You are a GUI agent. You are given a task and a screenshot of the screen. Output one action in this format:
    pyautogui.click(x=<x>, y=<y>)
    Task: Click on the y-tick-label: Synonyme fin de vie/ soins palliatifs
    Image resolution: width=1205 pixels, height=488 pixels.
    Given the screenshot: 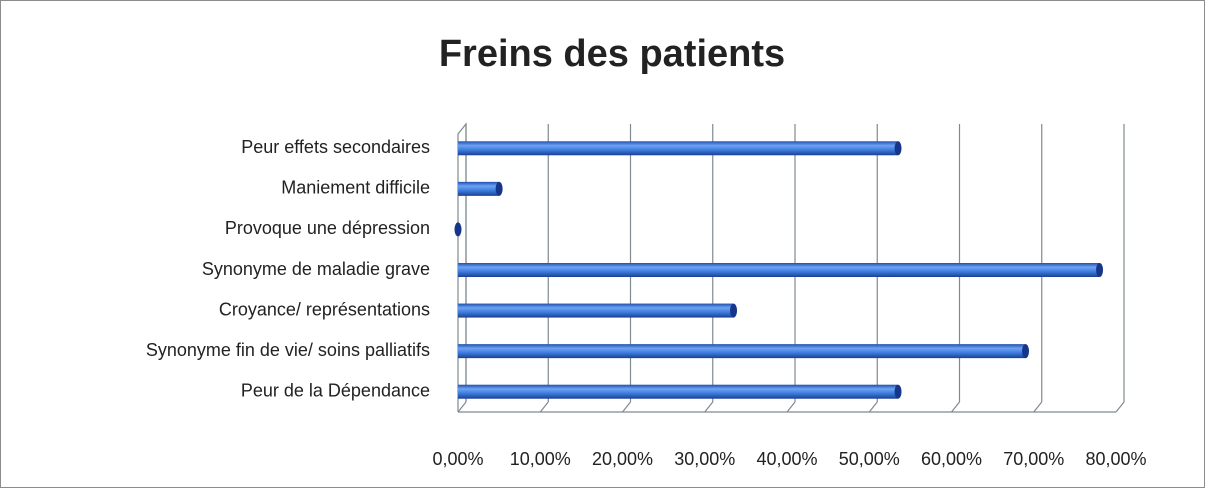 What is the action you would take?
    pyautogui.click(x=288, y=350)
    